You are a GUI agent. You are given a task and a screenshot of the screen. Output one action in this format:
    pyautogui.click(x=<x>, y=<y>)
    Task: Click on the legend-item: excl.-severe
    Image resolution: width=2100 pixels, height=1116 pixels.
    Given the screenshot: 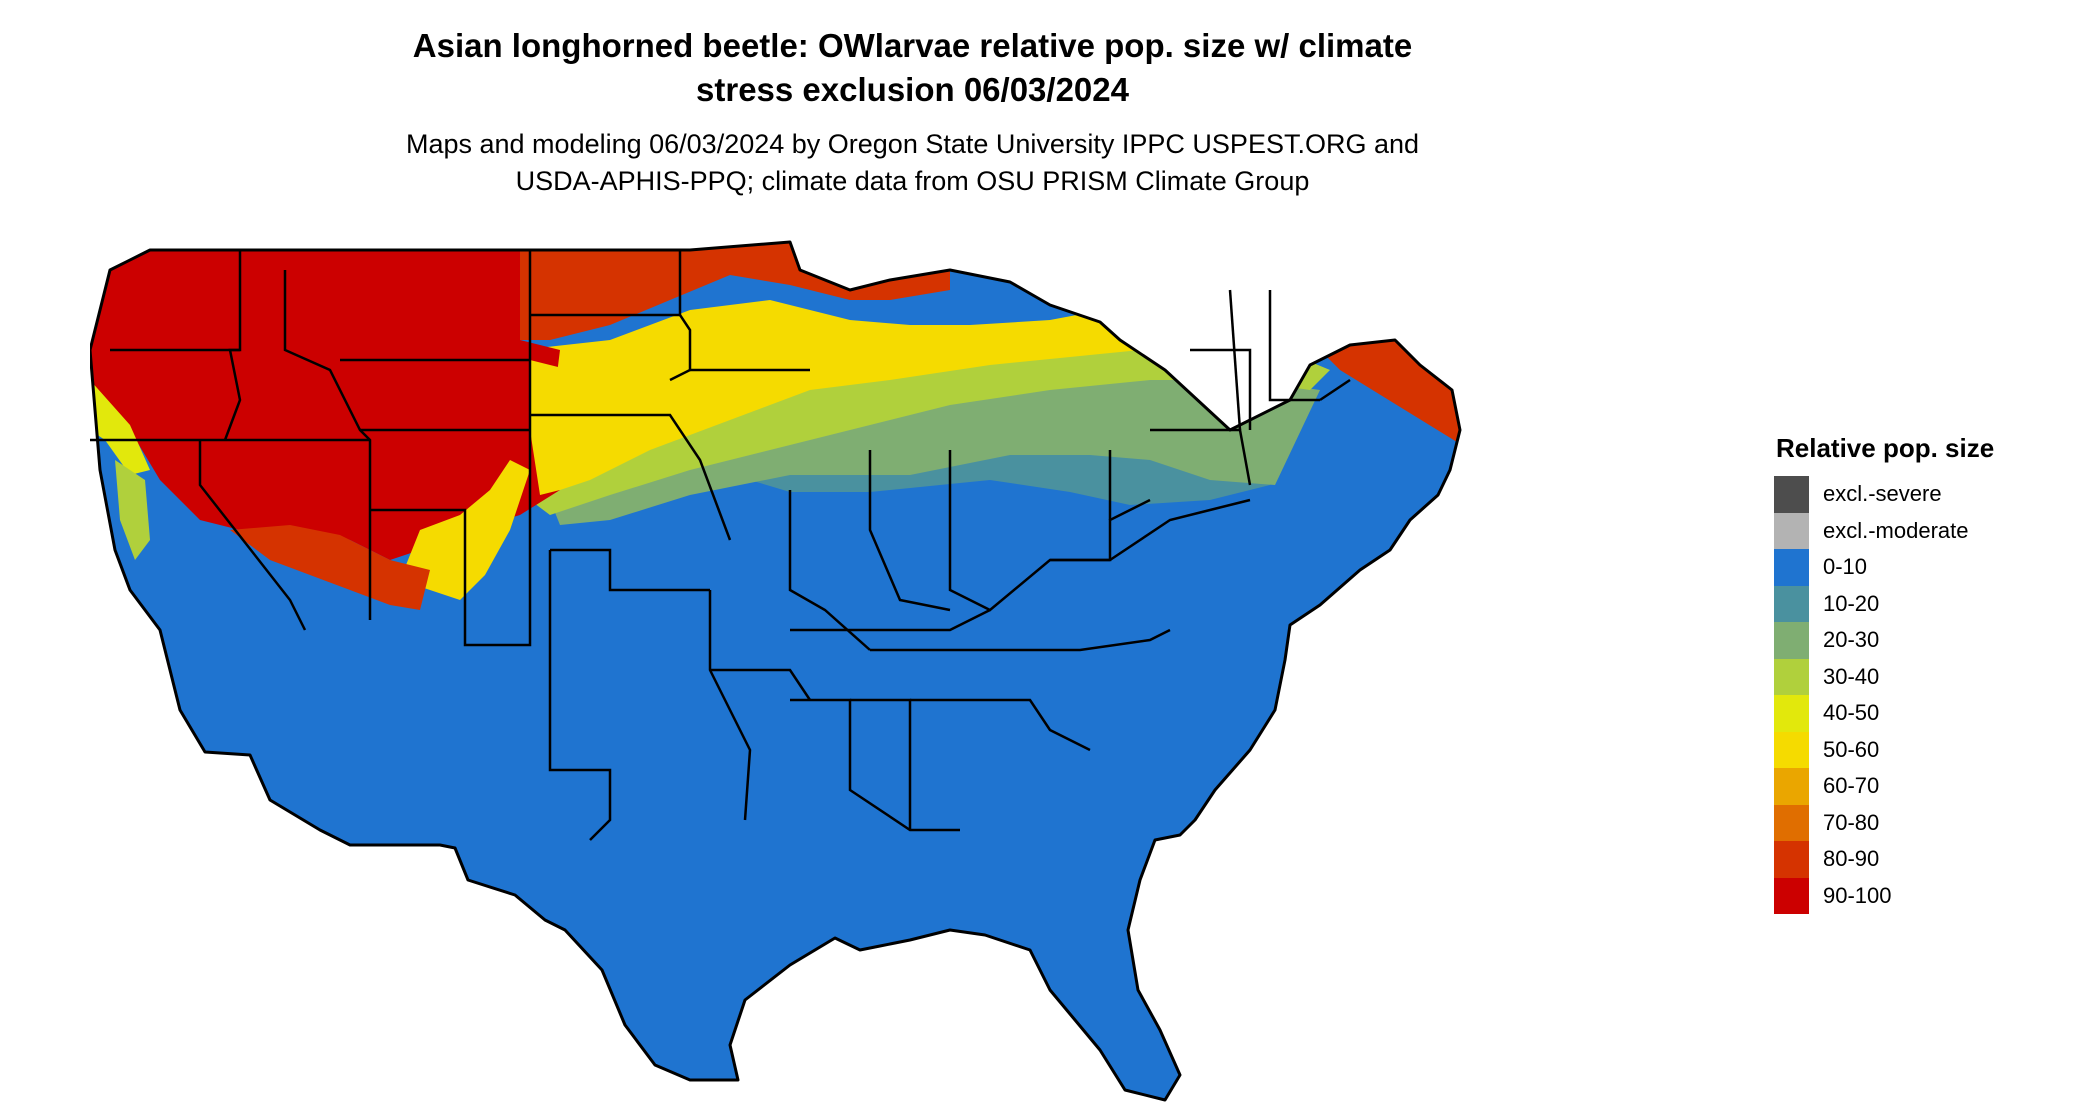 What is the action you would take?
    pyautogui.click(x=1924, y=494)
    